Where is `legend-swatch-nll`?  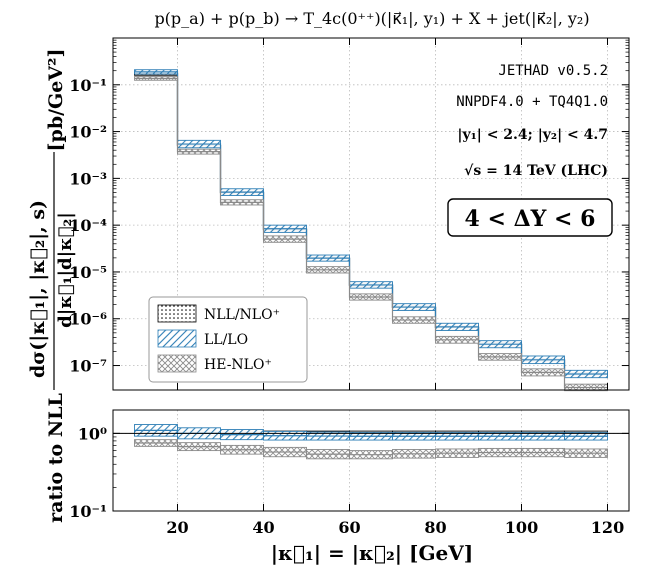 legend-swatch-nll is located at coordinates (177, 313).